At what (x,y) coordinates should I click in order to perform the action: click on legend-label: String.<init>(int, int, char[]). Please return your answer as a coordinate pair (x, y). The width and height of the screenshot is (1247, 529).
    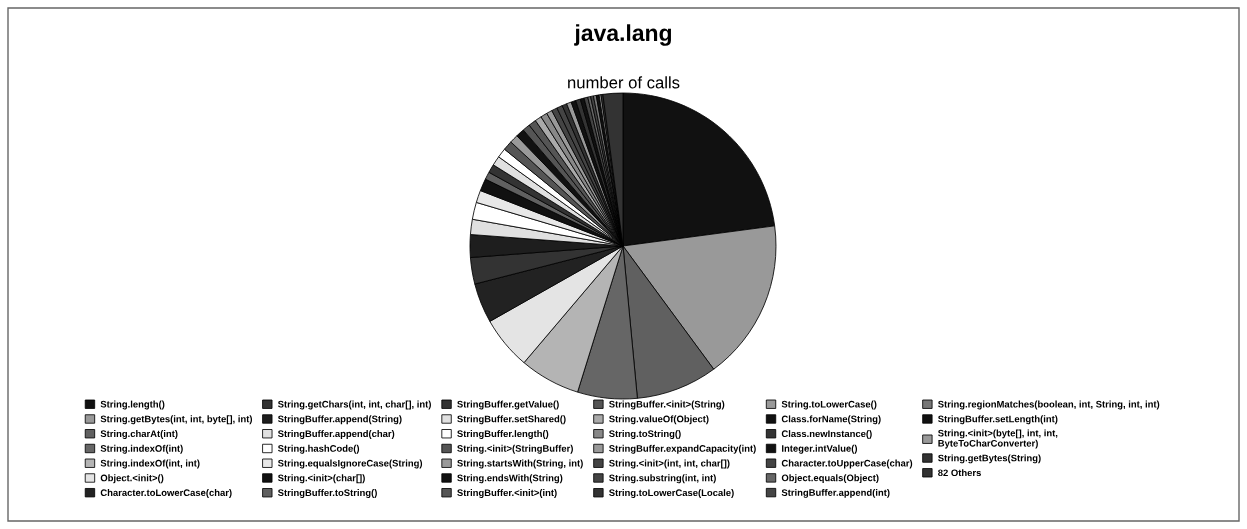
    Looking at the image, I should click on (669, 464).